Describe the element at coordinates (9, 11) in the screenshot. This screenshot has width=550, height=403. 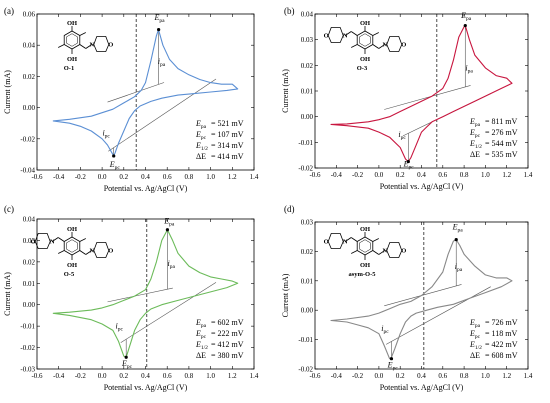
I see `panel-label: (a)` at that location.